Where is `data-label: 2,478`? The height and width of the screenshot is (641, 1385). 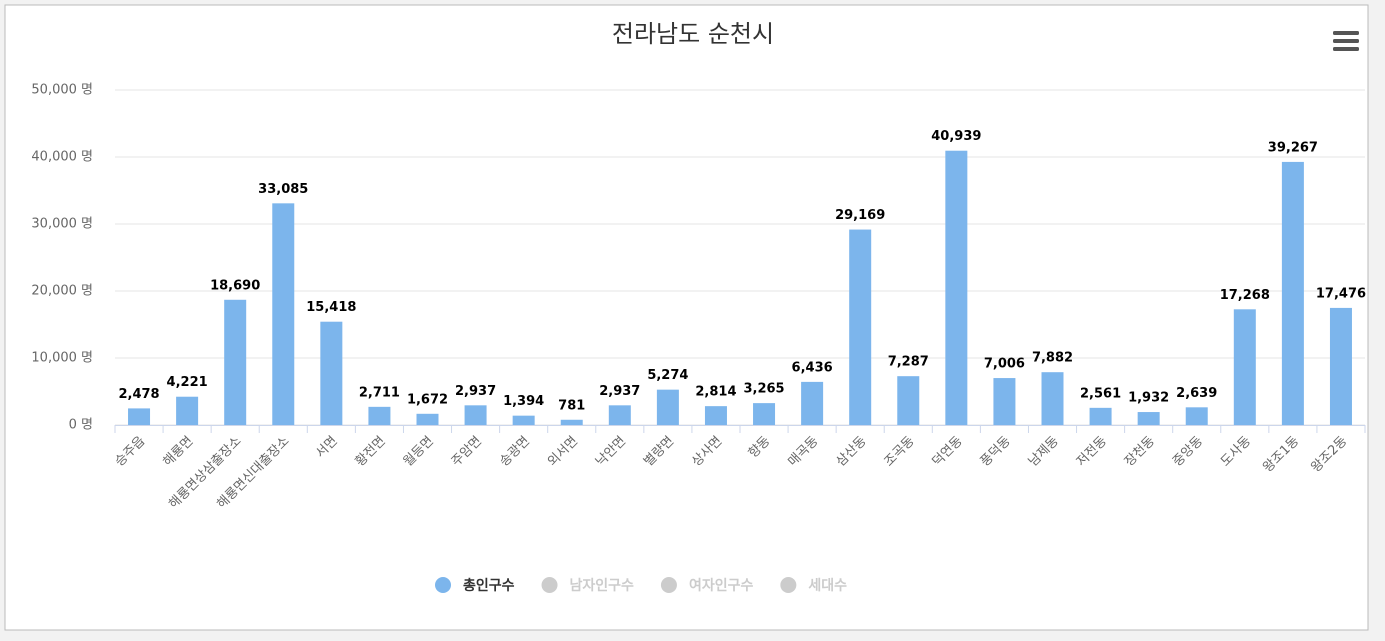 data-label: 2,478 is located at coordinates (138, 394).